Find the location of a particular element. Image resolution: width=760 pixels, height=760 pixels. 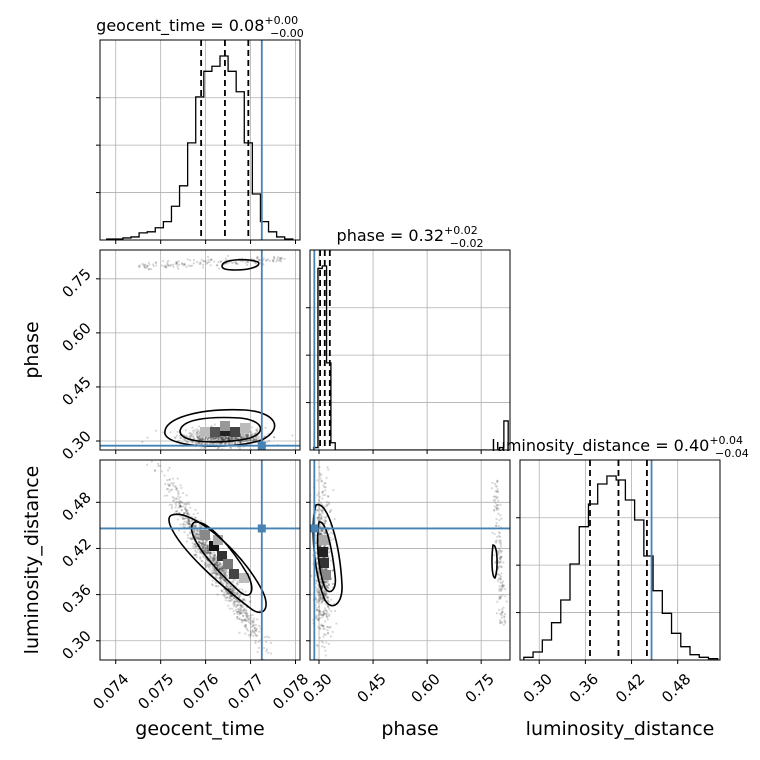

density-bin is located at coordinates (218, 540).